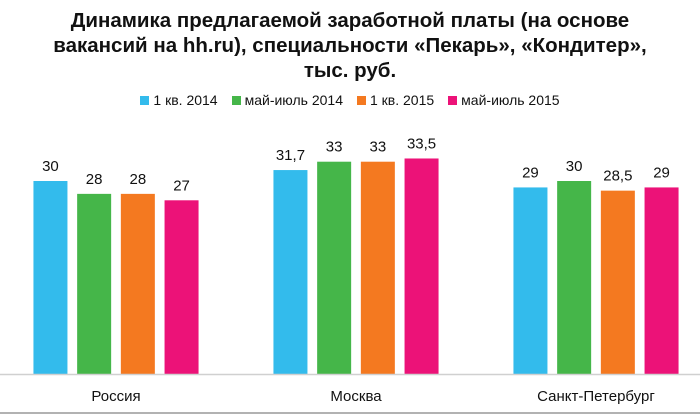 Image resolution: width=700 pixels, height=414 pixels. I want to click on legend-item: 1 кв. 2015, so click(395, 100).